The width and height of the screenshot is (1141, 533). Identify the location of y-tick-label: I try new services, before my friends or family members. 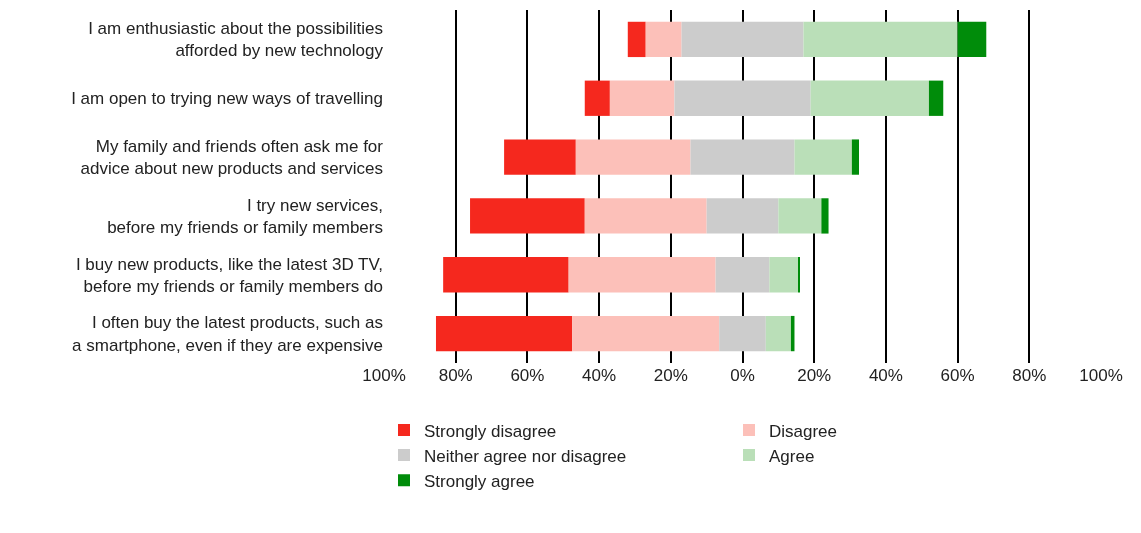
(245, 216).